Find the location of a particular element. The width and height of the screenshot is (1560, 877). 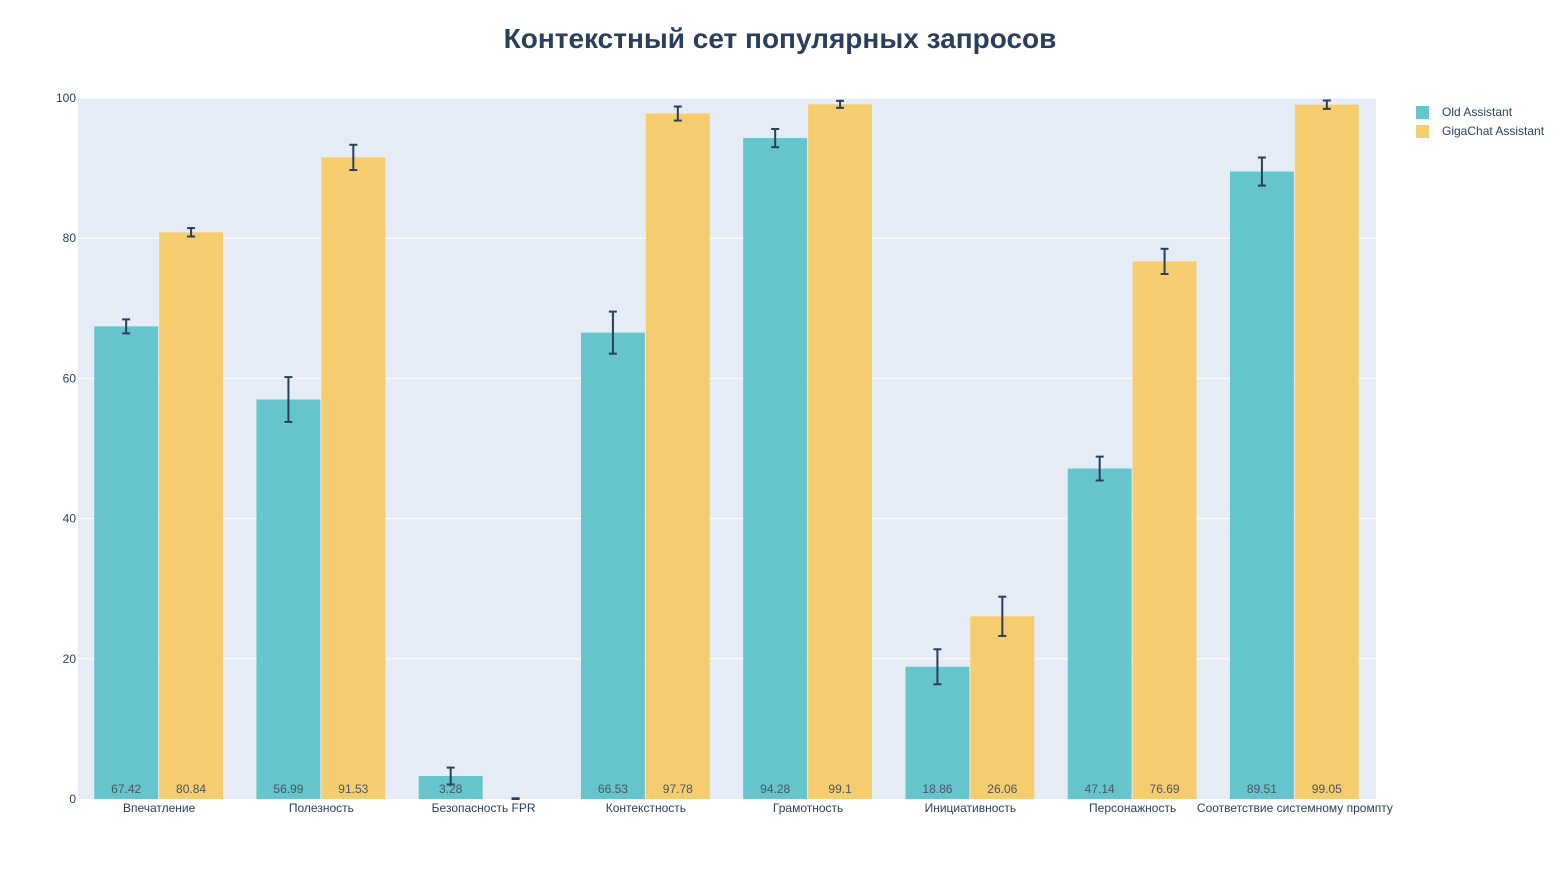

x-tick-label: Грамотность is located at coordinates (808, 808).